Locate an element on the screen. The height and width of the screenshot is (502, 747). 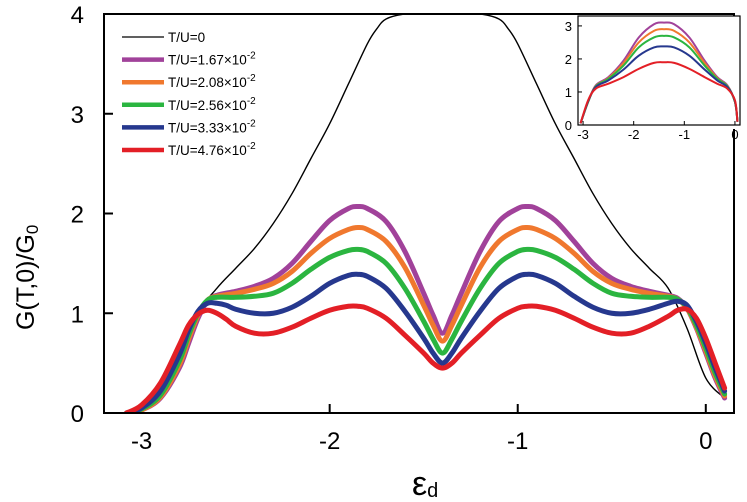
y-tick-label: 1 is located at coordinates (77, 314).